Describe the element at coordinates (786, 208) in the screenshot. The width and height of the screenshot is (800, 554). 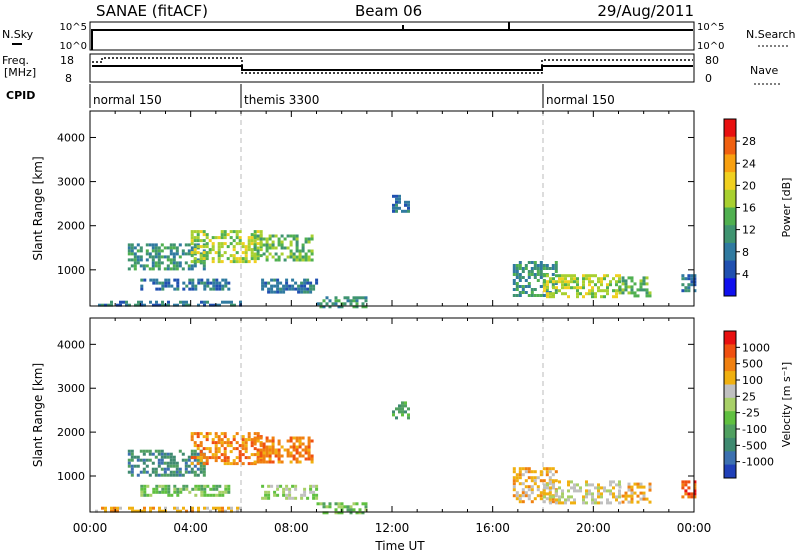
I see `colorbar-label: Power [dB]` at that location.